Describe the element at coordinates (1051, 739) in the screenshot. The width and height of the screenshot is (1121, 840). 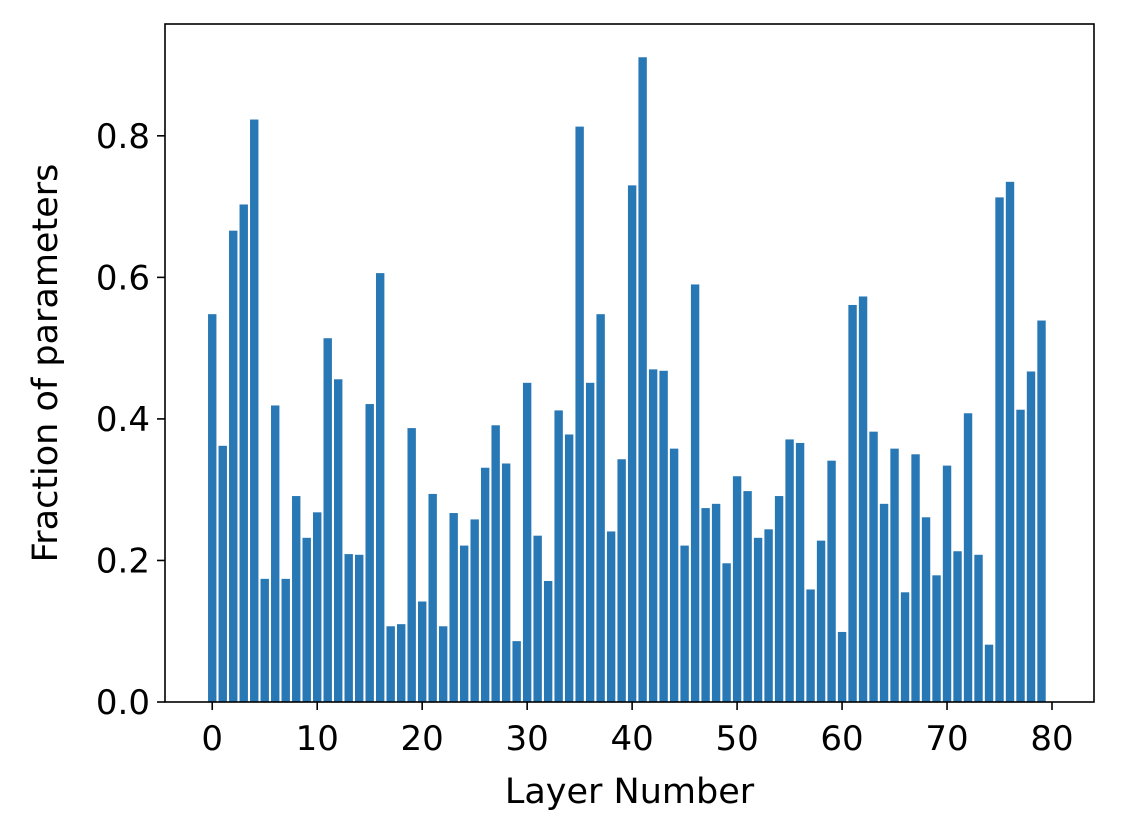
I see `x-tick-label: 80` at that location.